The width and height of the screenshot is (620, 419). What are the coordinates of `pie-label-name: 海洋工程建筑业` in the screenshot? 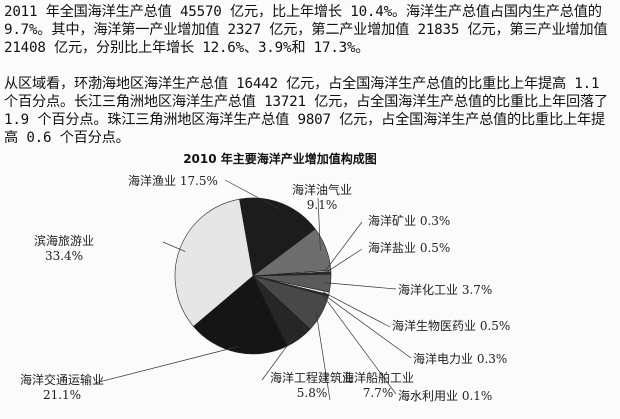 It's located at (312, 378).